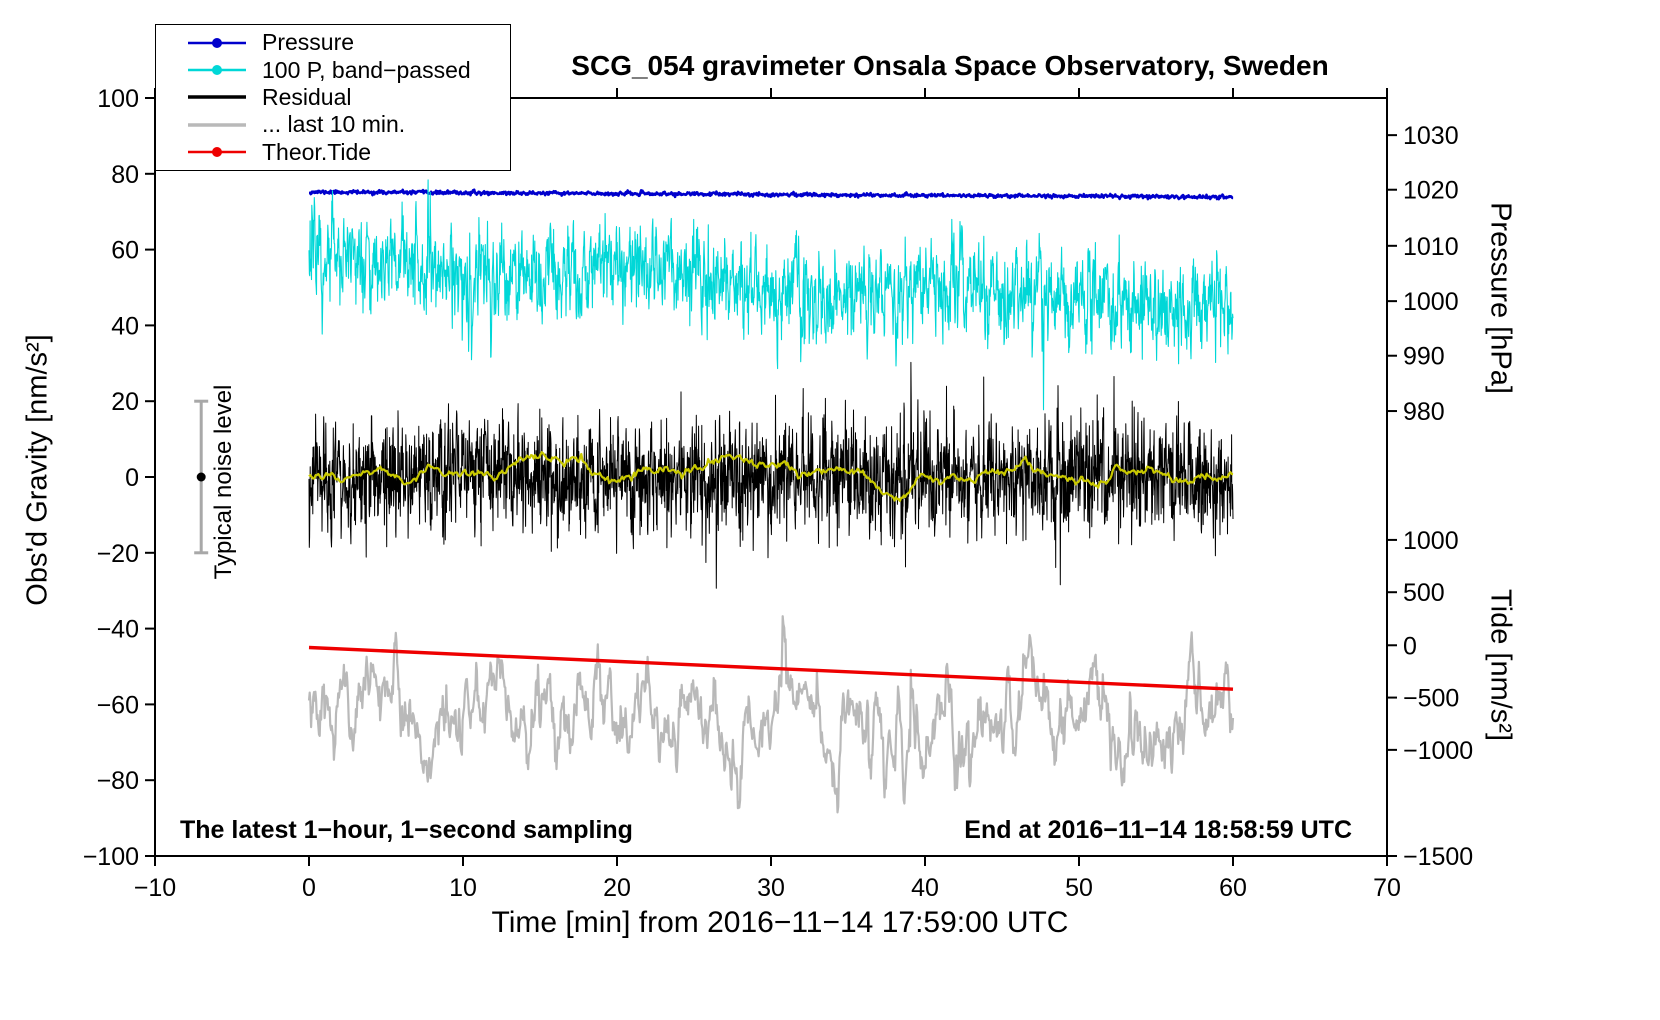 Image resolution: width=1660 pixels, height=1020 pixels. Describe the element at coordinates (334, 124) in the screenshot. I see `legend-label: ... last 10 min.` at that location.